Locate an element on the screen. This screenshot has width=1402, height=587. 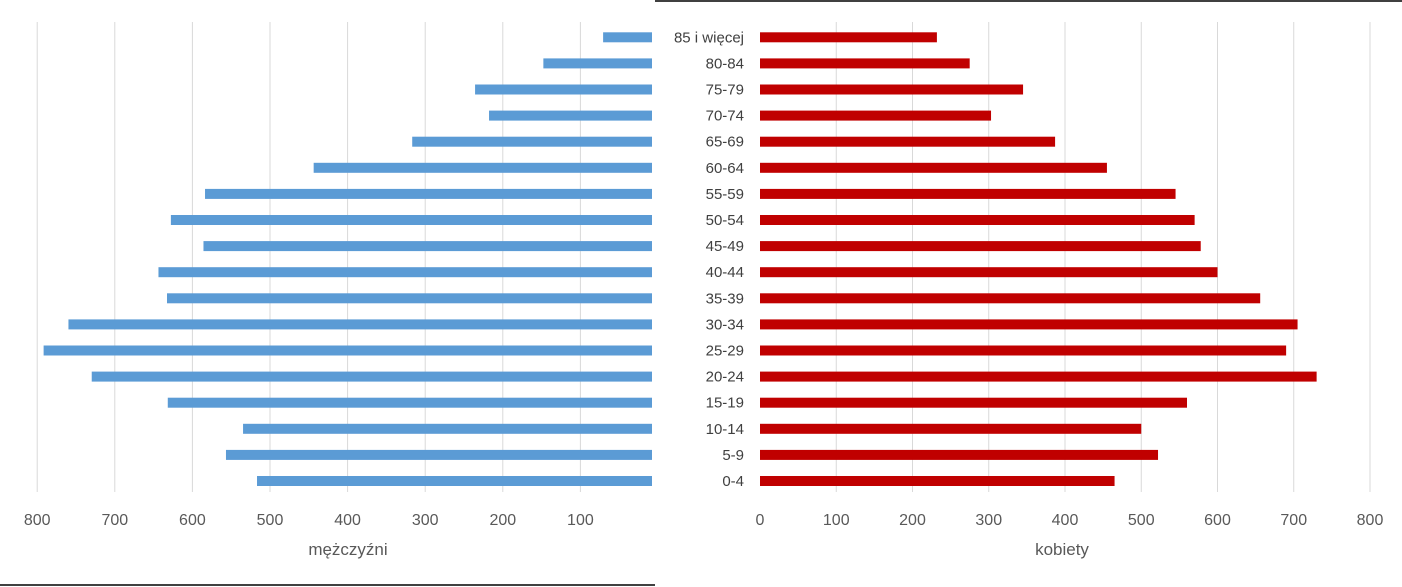
age-group-label: 40-44 is located at coordinates (725, 272).